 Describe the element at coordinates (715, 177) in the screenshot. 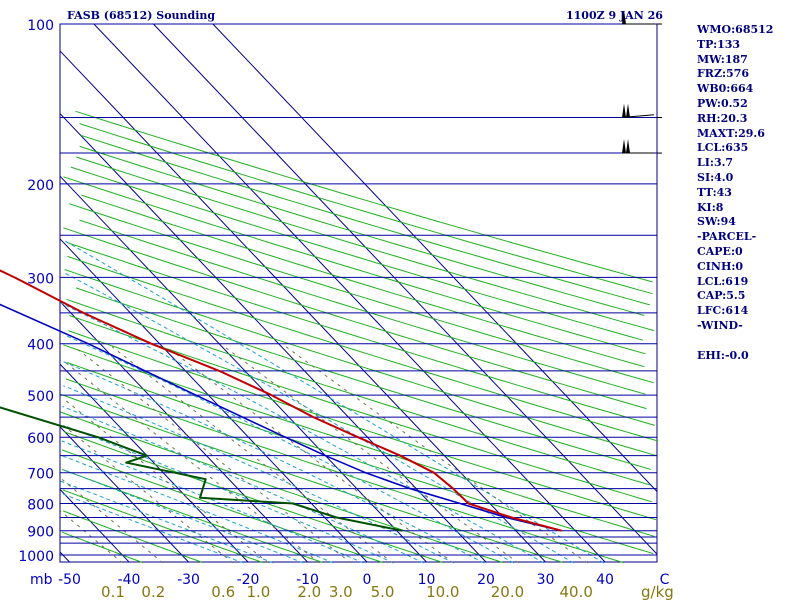

I see `stat-si: SI:4.0` at that location.